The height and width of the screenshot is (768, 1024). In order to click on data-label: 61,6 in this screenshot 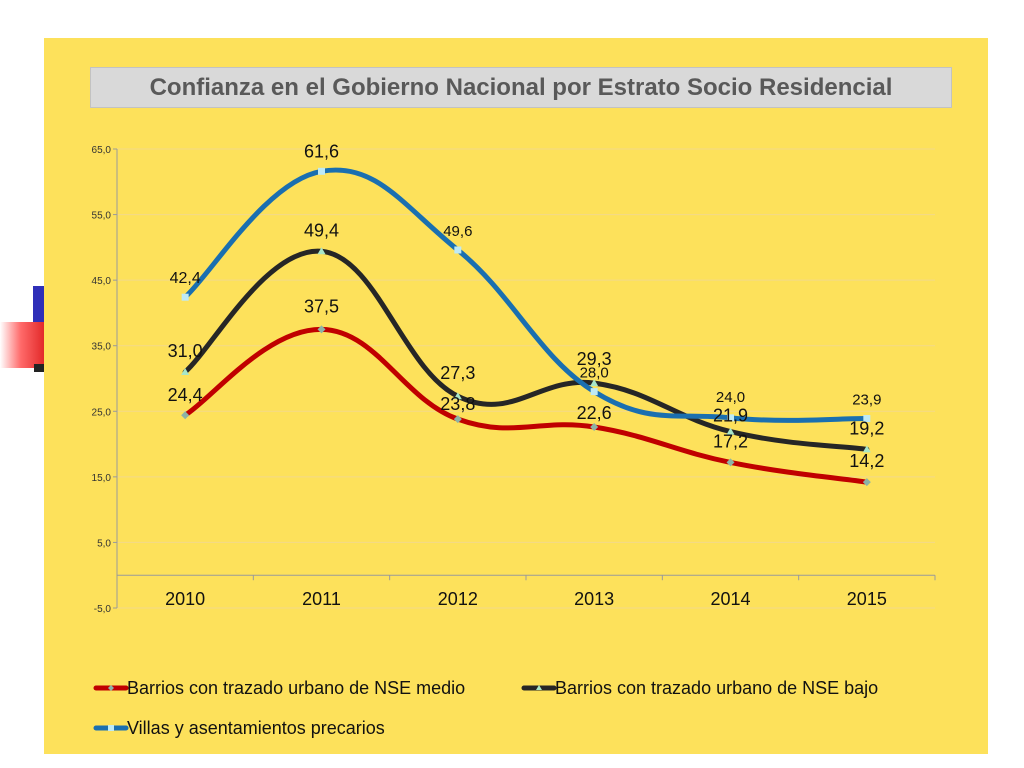, I will do `click(321, 151)`.